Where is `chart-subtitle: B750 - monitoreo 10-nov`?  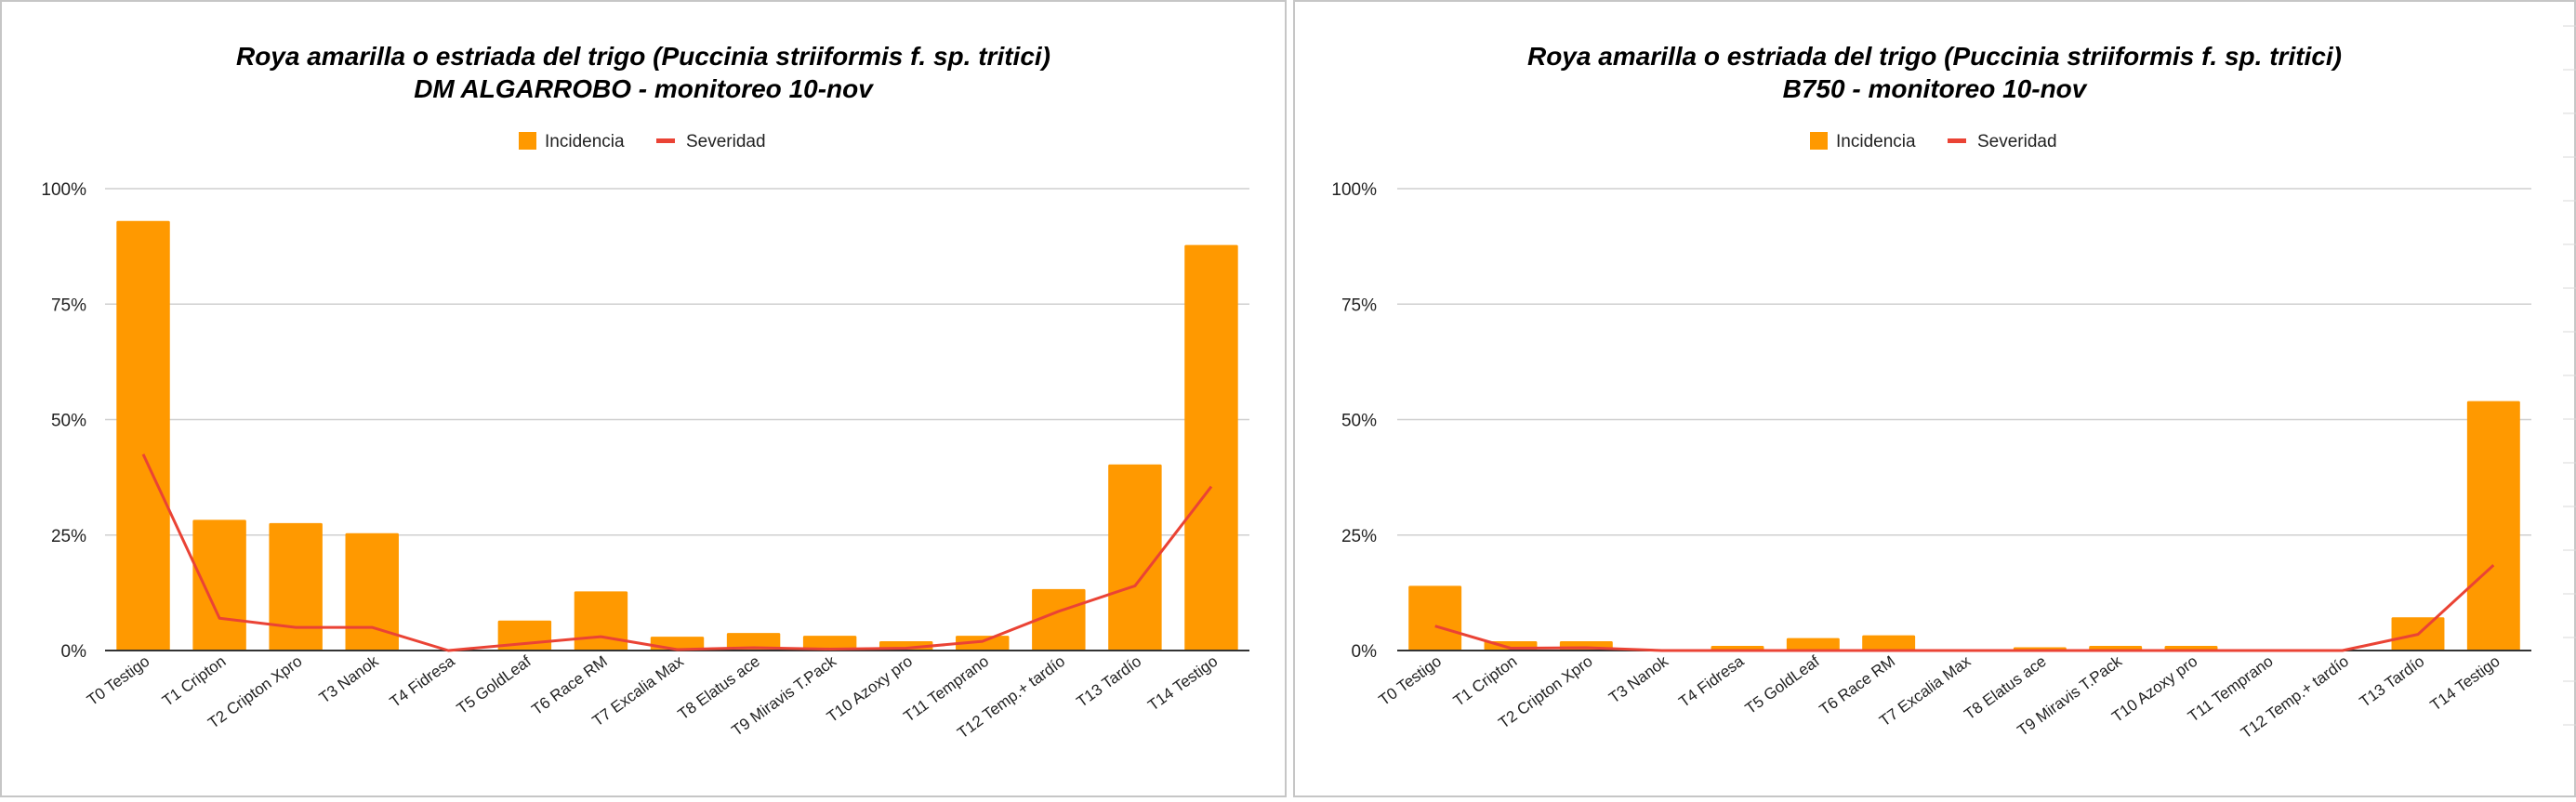
chart-subtitle: B750 - monitoreo 10-nov is located at coordinates (1935, 88).